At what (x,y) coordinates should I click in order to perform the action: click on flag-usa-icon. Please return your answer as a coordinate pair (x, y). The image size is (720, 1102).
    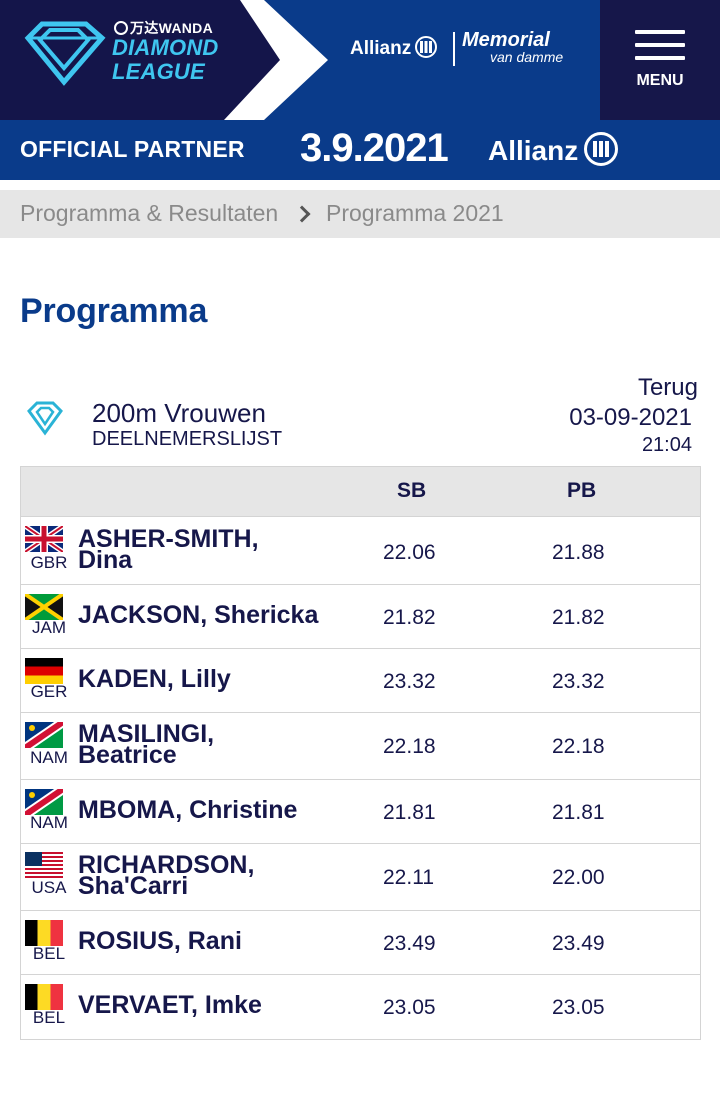
    Looking at the image, I should click on (44, 865).